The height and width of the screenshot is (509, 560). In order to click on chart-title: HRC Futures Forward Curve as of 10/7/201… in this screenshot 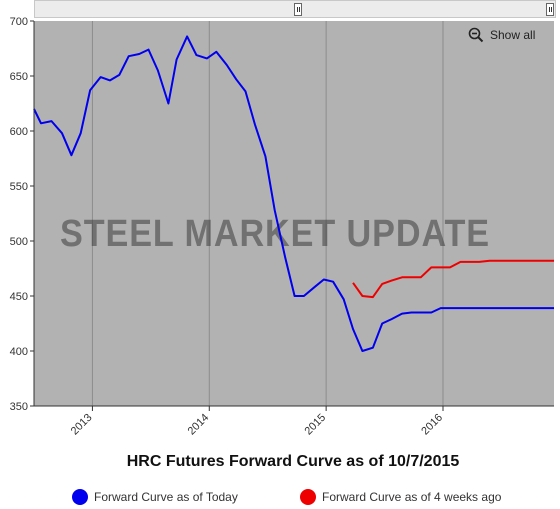, I will do `click(293, 461)`.